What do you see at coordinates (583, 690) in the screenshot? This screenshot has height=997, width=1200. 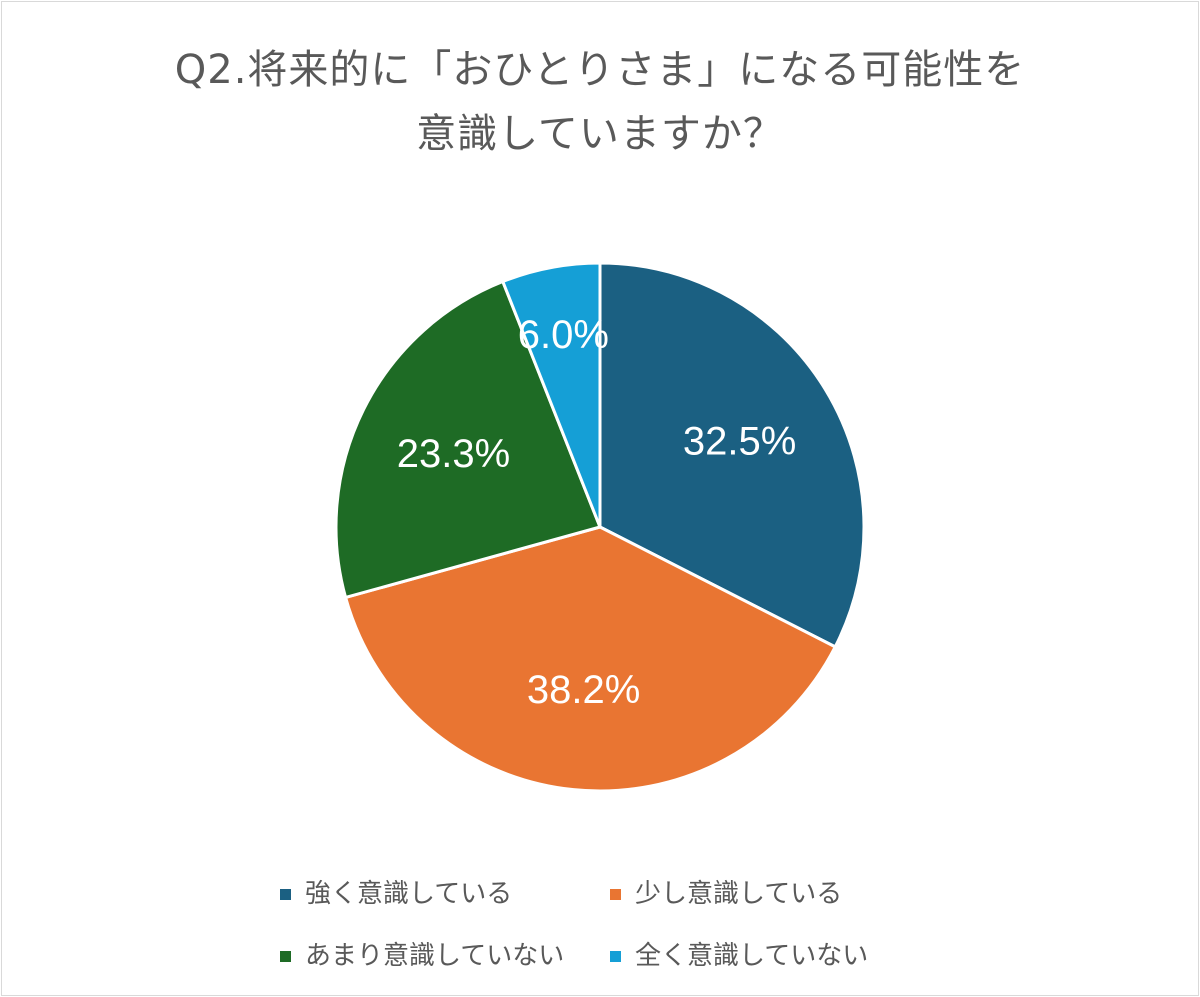 I see `data-label-somewhat-aware: 38.2%` at bounding box center [583, 690].